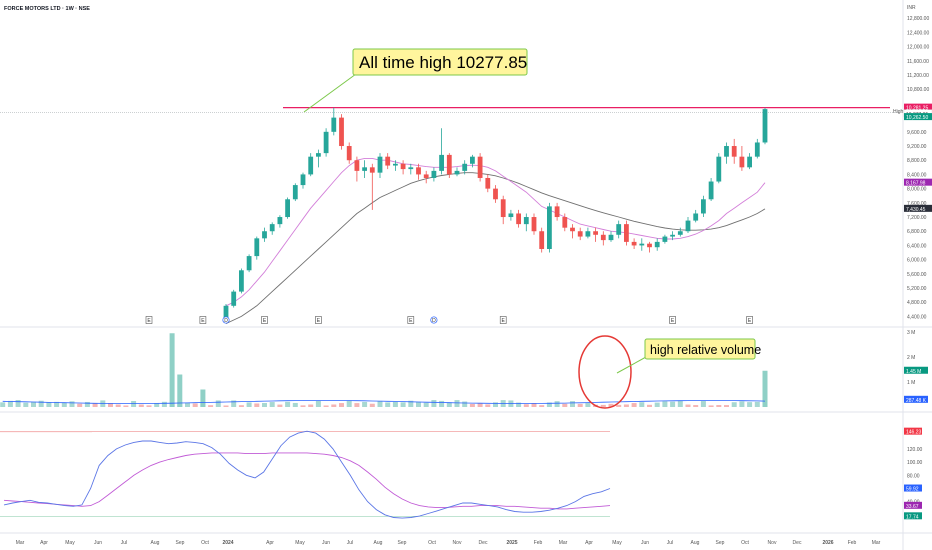 The image size is (932, 550). What do you see at coordinates (538, 543) in the screenshot?
I see `time-tick-label: Feb` at bounding box center [538, 543].